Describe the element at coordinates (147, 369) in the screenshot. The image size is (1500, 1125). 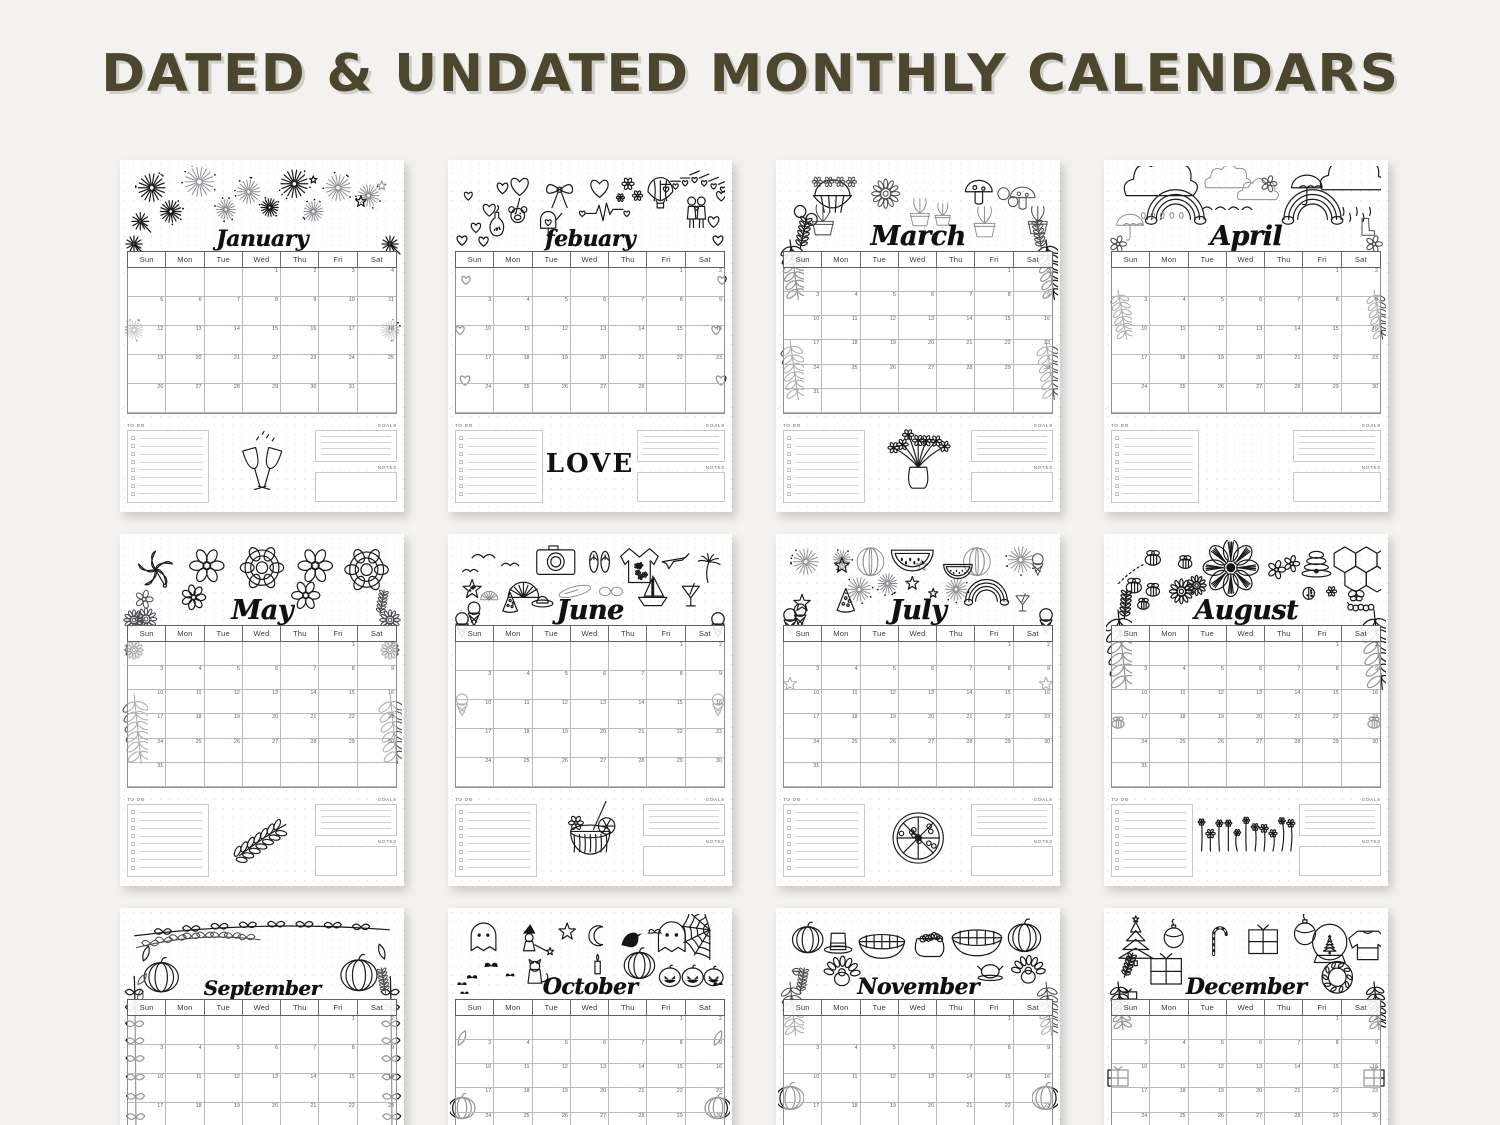
I see `date-cell: 19` at that location.